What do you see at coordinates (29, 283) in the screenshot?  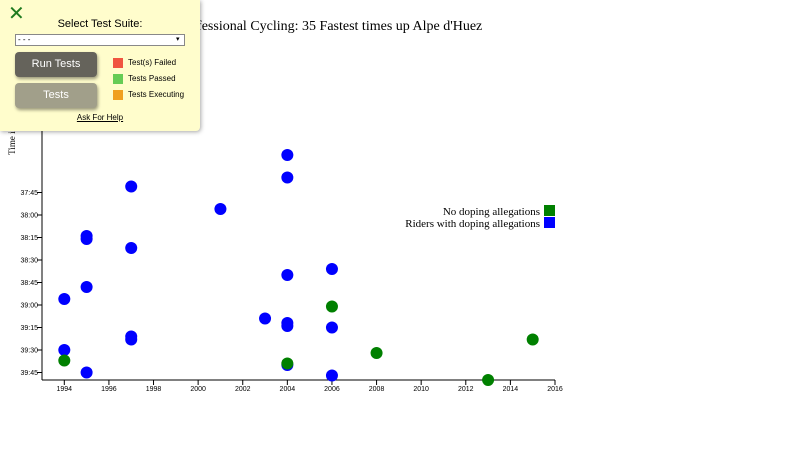 I see `y-tick-label: 38:45` at bounding box center [29, 283].